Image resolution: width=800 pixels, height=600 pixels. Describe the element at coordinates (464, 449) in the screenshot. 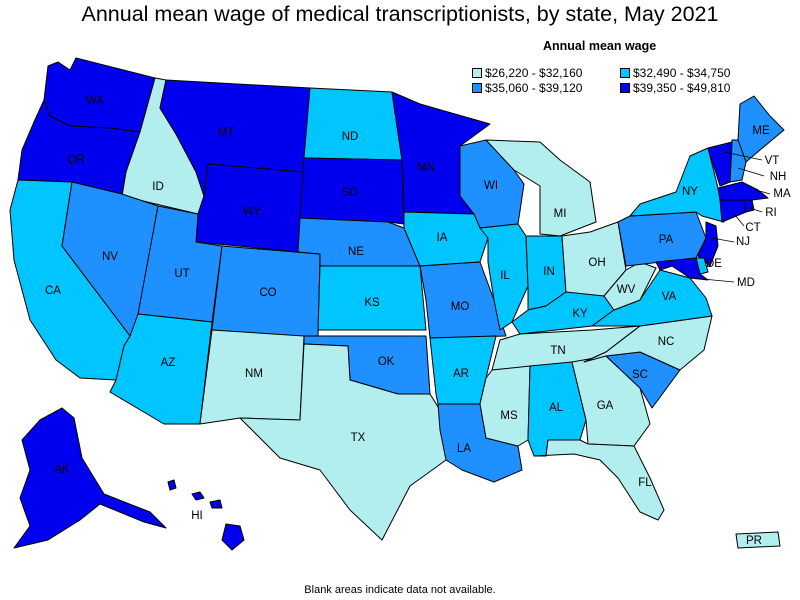

I see `label-LA: LA` at that location.